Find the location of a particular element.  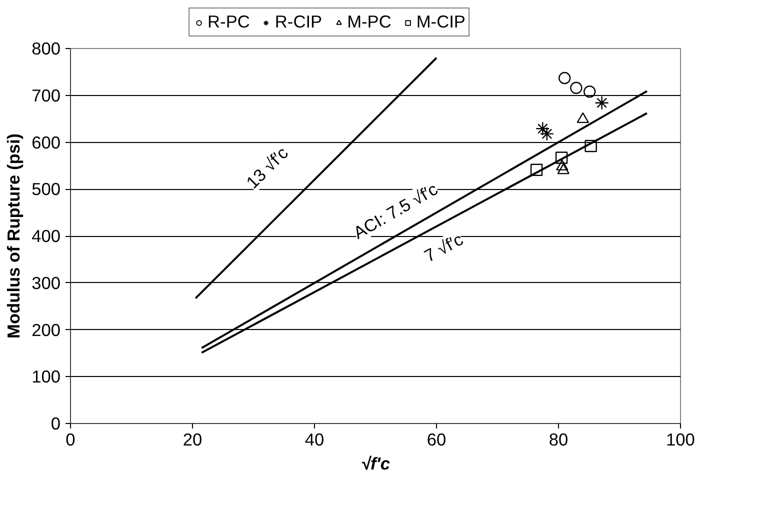

annotation: 13 √f′c is located at coordinates (267, 167).